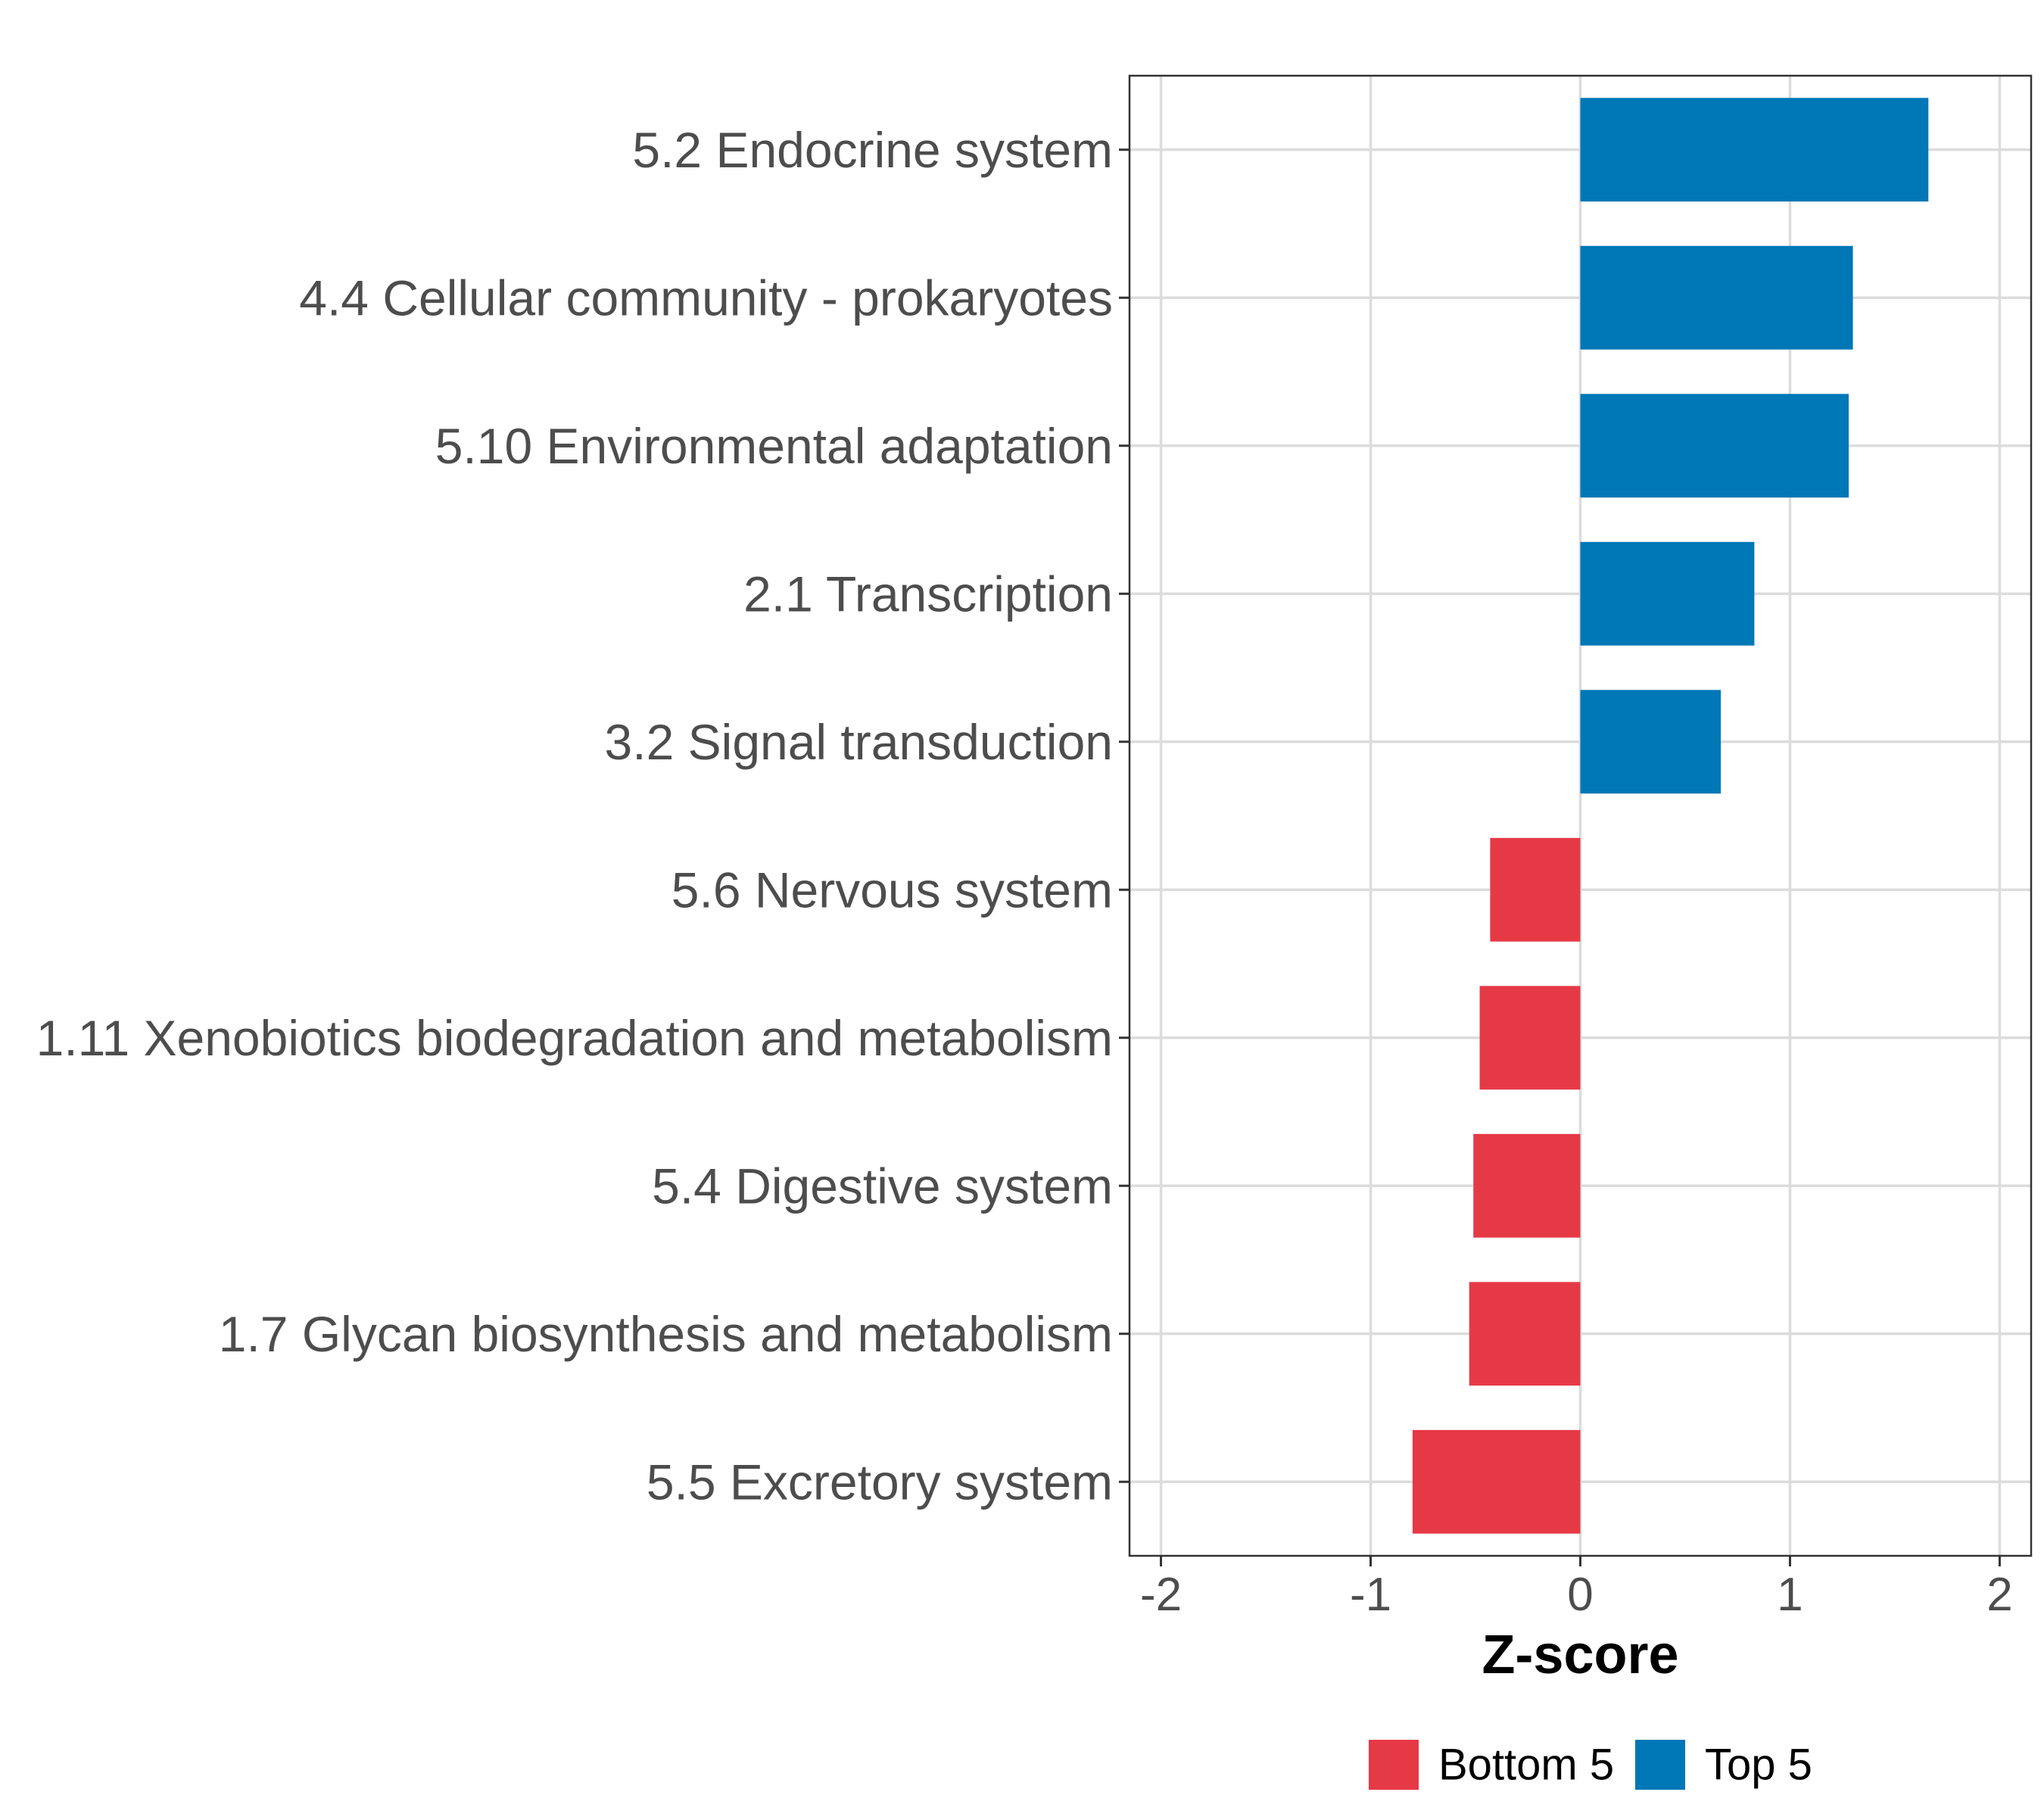 This screenshot has height=1817, width=2044. Describe the element at coordinates (1580, 1655) in the screenshot. I see `x-axis-title: Z-score` at that location.